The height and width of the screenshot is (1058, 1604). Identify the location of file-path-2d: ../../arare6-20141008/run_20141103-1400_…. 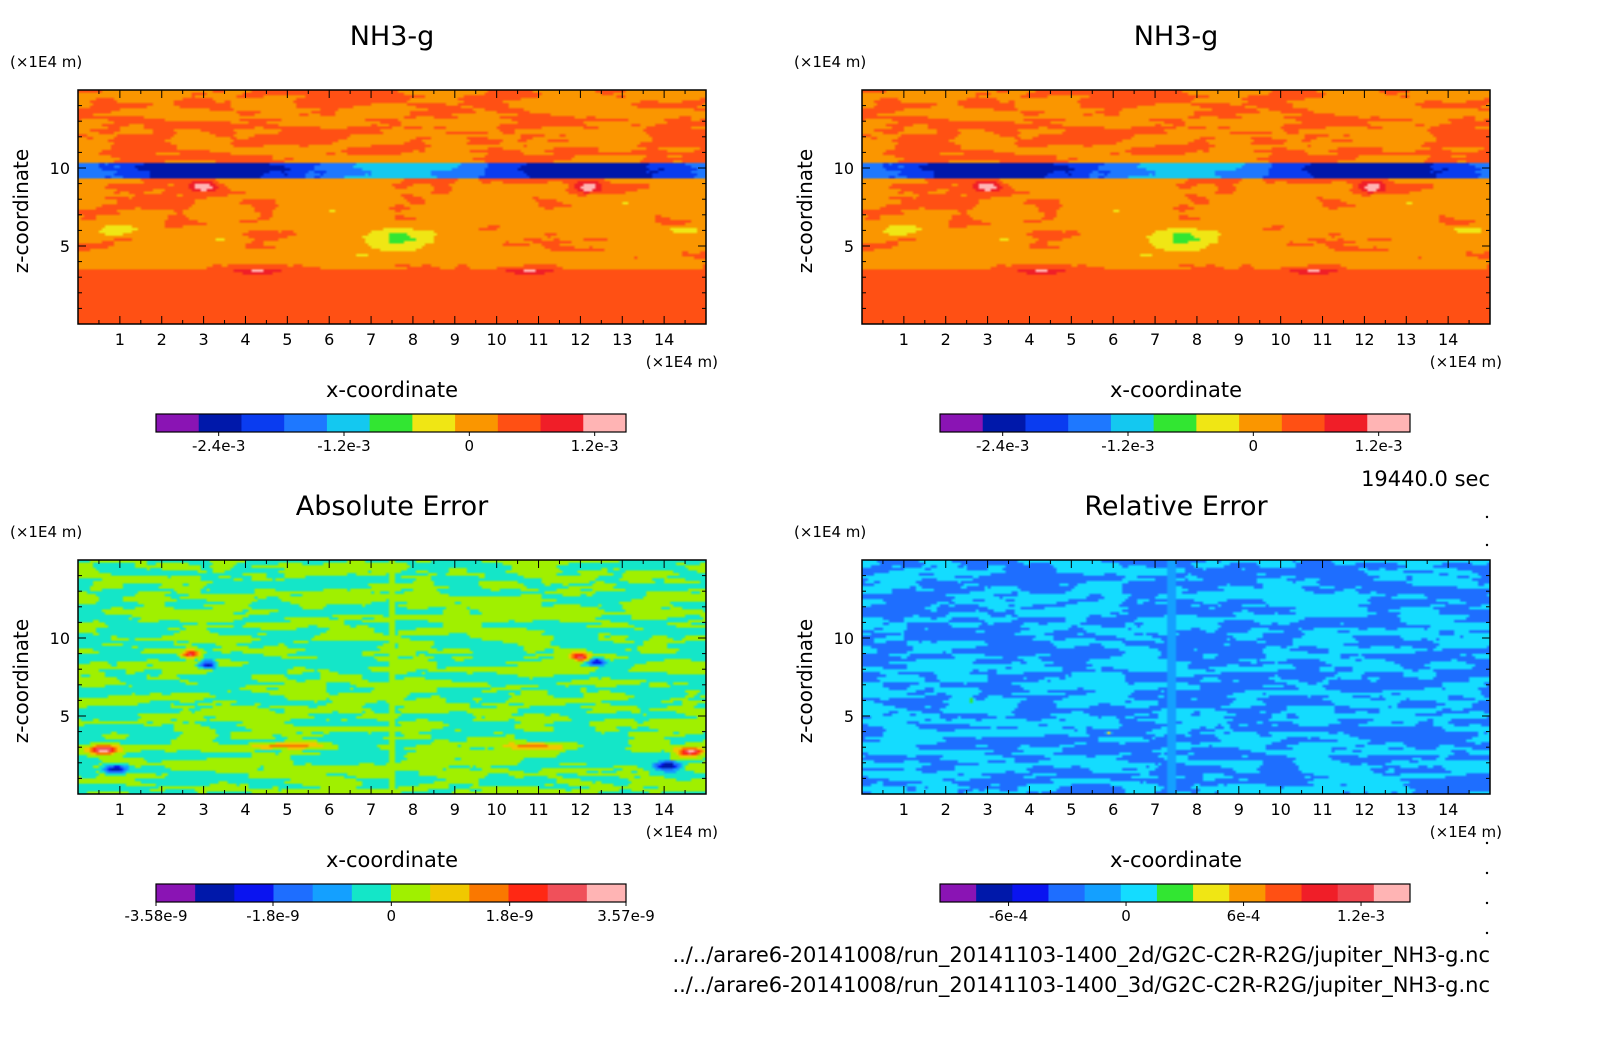
(1081, 955).